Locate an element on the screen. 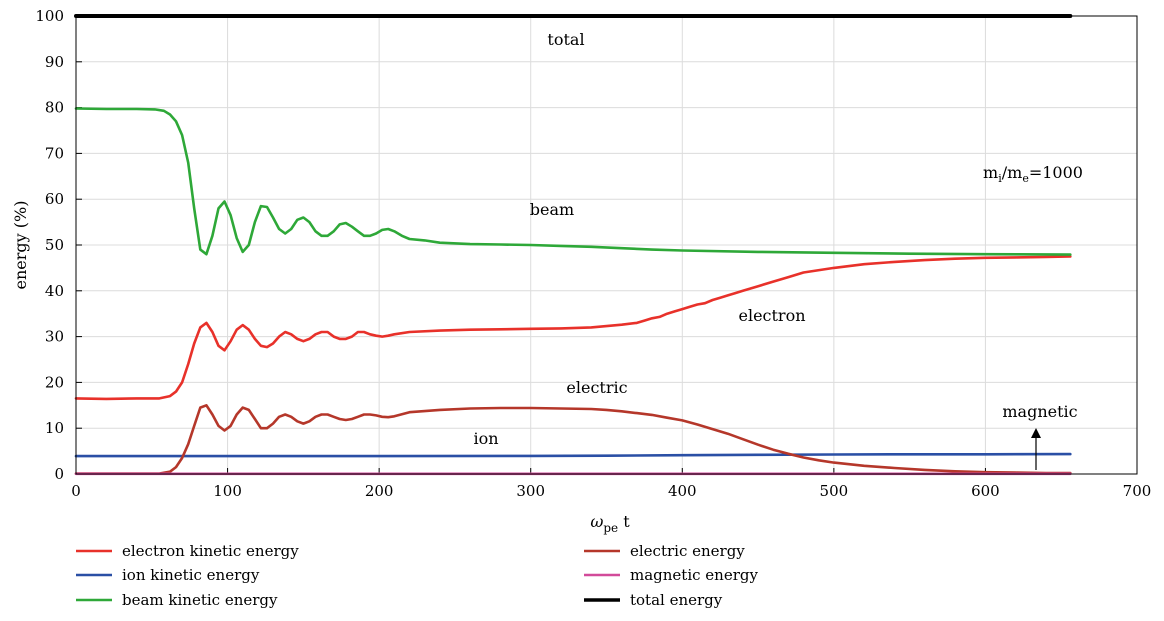  legend-label-ion: ion kinetic energy is located at coordinates (191, 575).